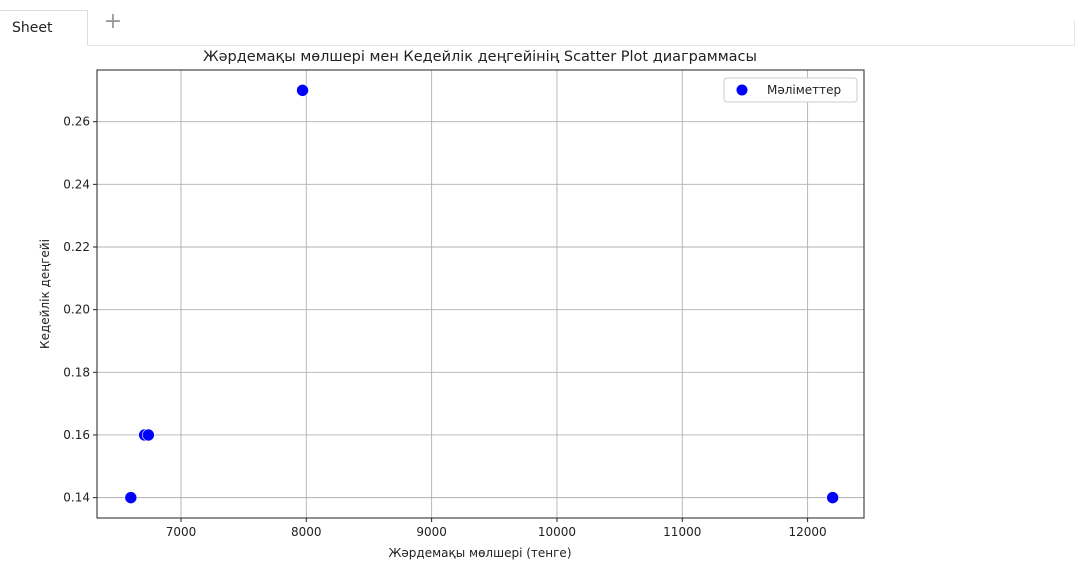 Image resolution: width=1075 pixels, height=568 pixels. I want to click on tab-sheet-label: Sheet, so click(32, 28).